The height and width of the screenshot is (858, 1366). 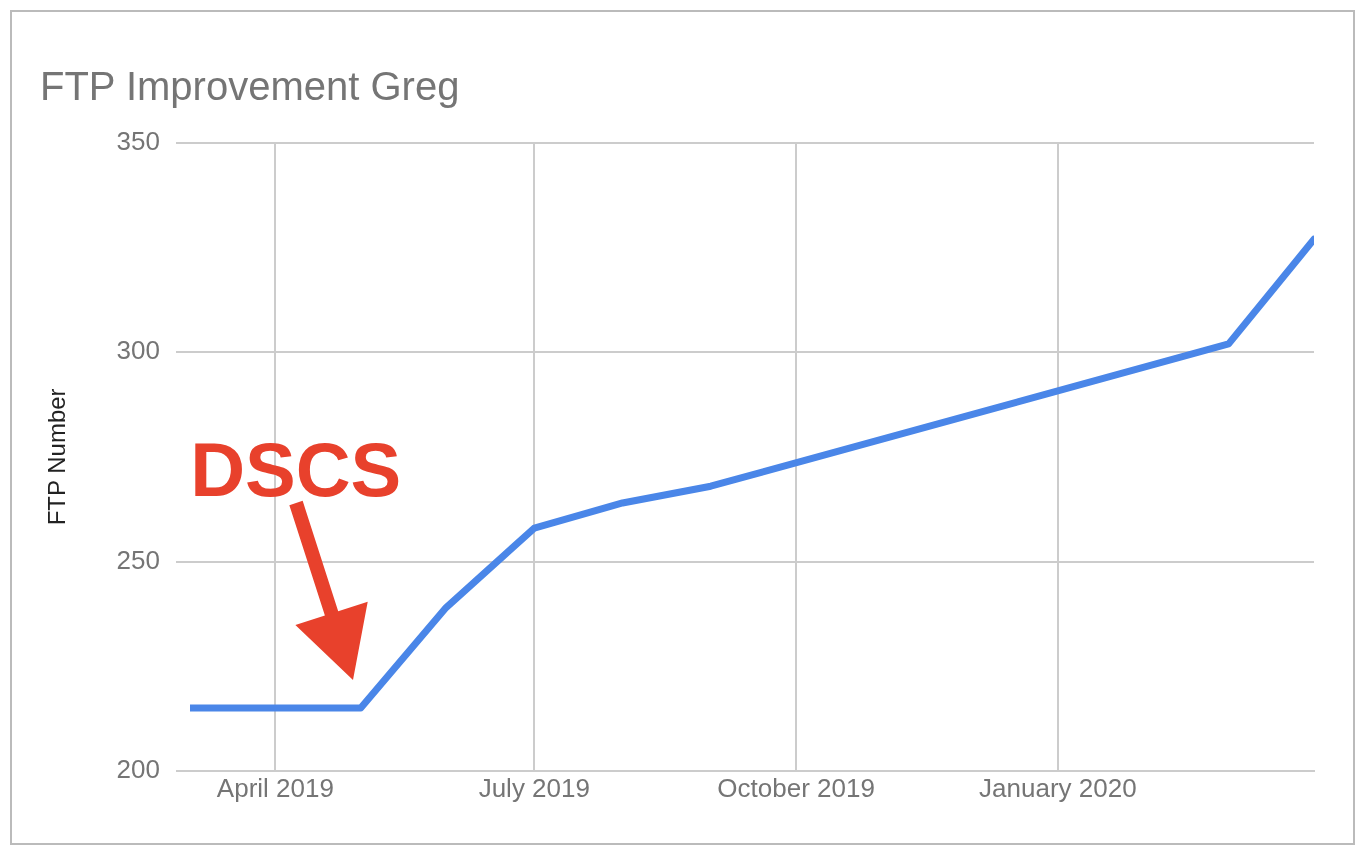 I want to click on x-tick-label: January 2020, so click(x=1058, y=787).